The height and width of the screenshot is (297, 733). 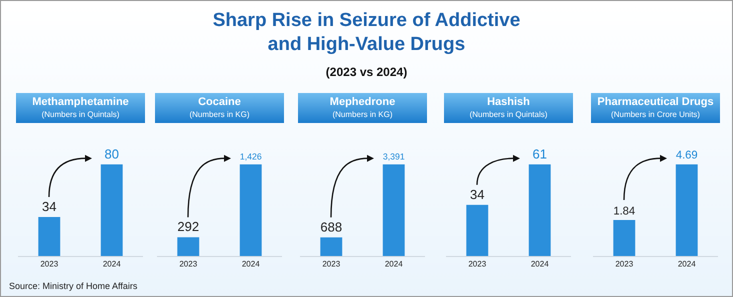 What do you see at coordinates (73, 286) in the screenshot?
I see `source-note: Source: Ministry of Home Affairs` at bounding box center [73, 286].